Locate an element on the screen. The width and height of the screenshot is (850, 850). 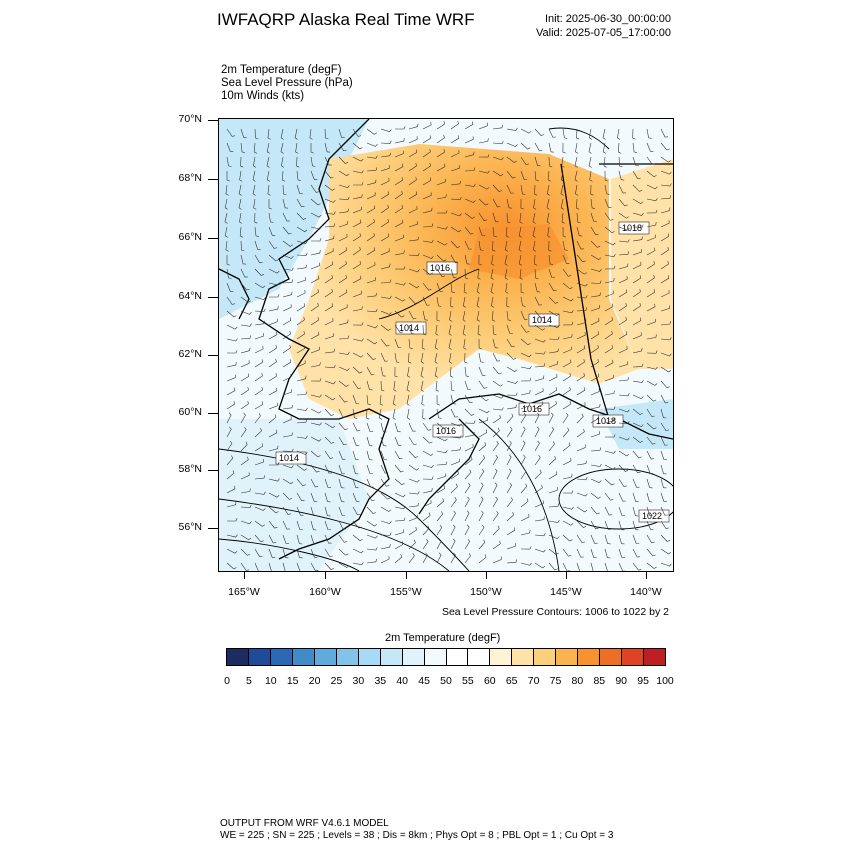
lat-tick is located at coordinates (213, 238).